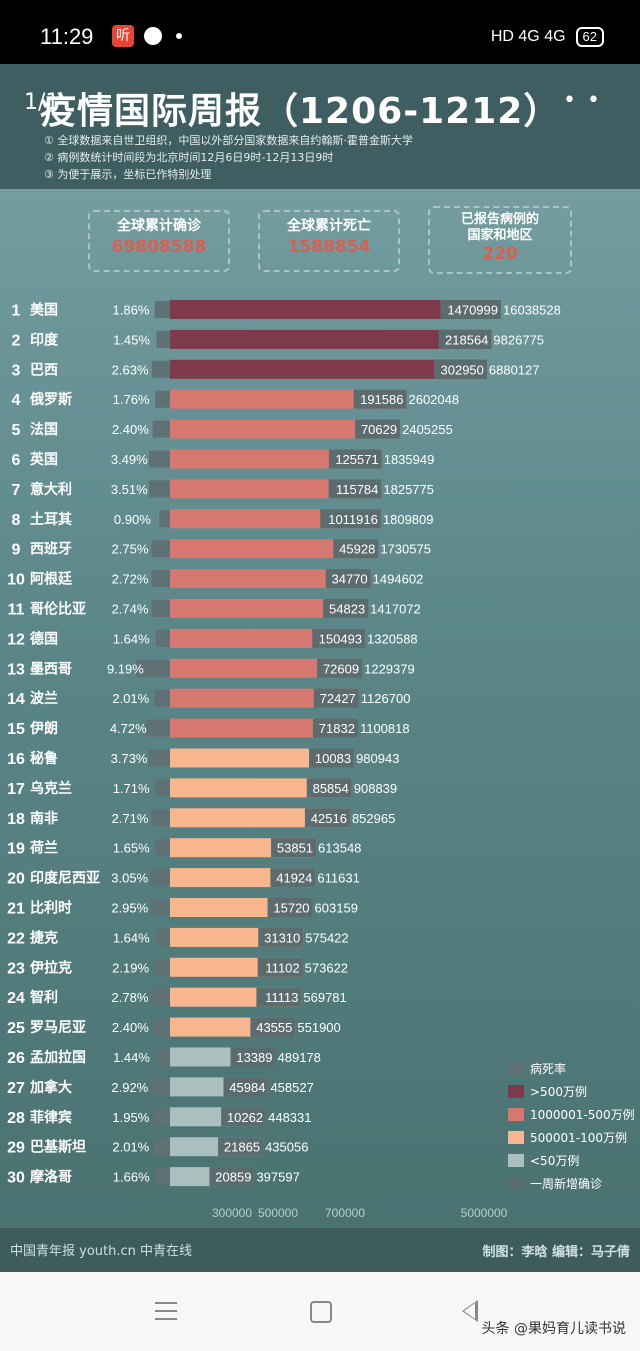 The width and height of the screenshot is (640, 1351). What do you see at coordinates (582, 1115) in the screenshot?
I see `legend-label: 1000001-500万例` at bounding box center [582, 1115].